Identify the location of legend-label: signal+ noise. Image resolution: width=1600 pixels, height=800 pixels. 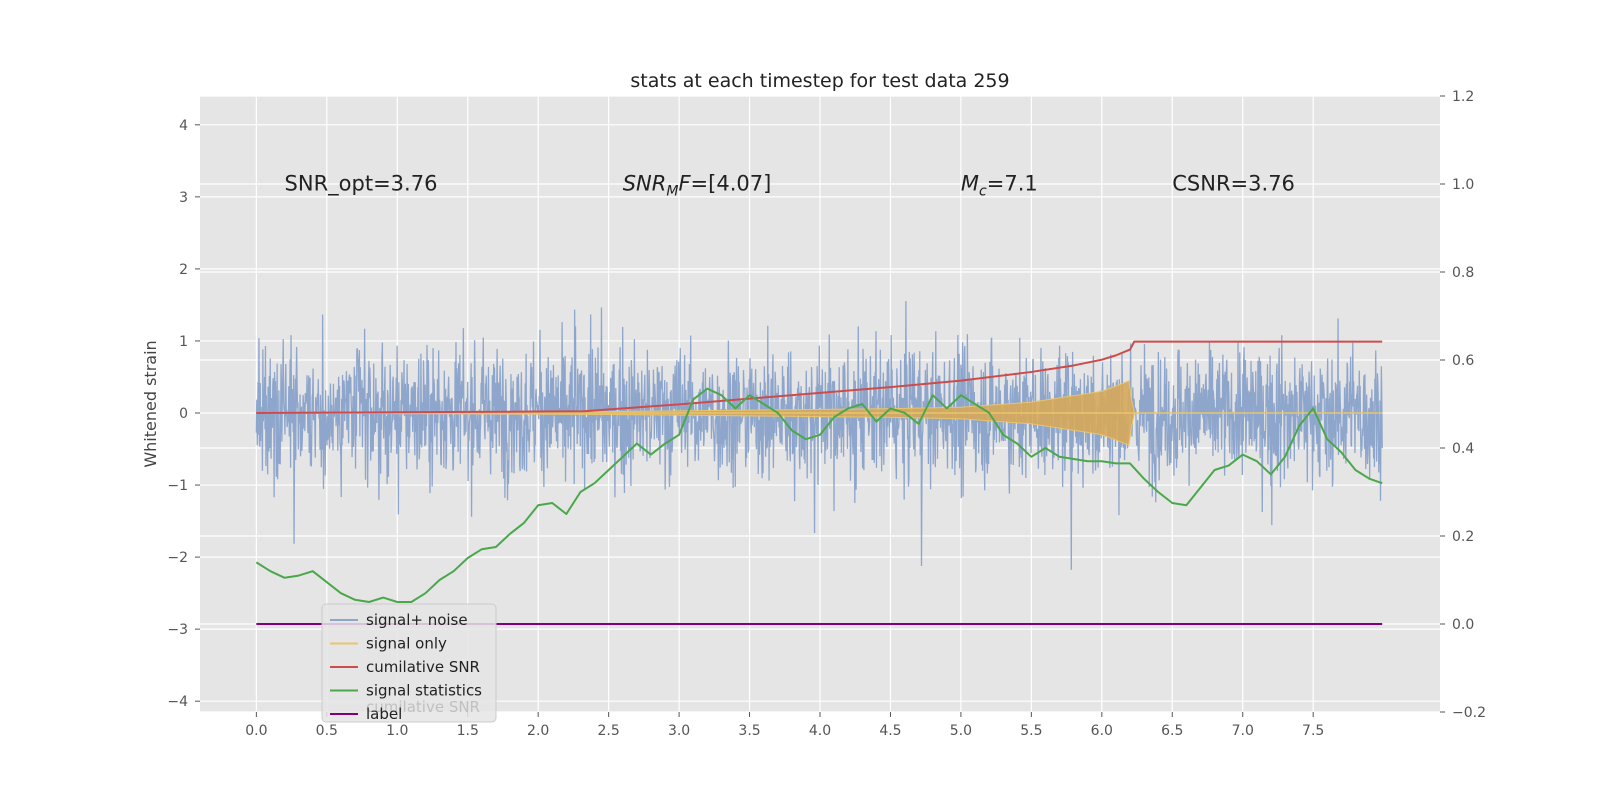
(417, 620).